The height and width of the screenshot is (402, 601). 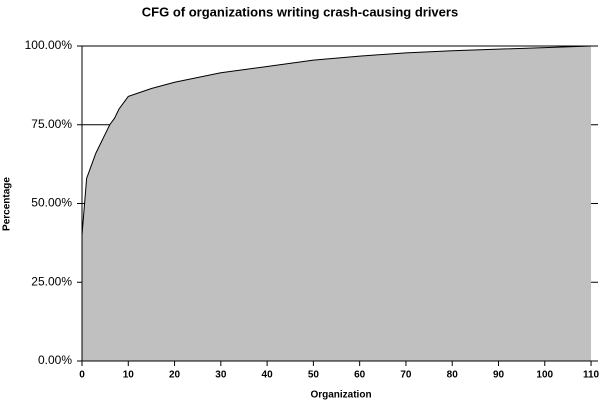 What do you see at coordinates (221, 375) in the screenshot?
I see `x-tick-label: 30` at bounding box center [221, 375].